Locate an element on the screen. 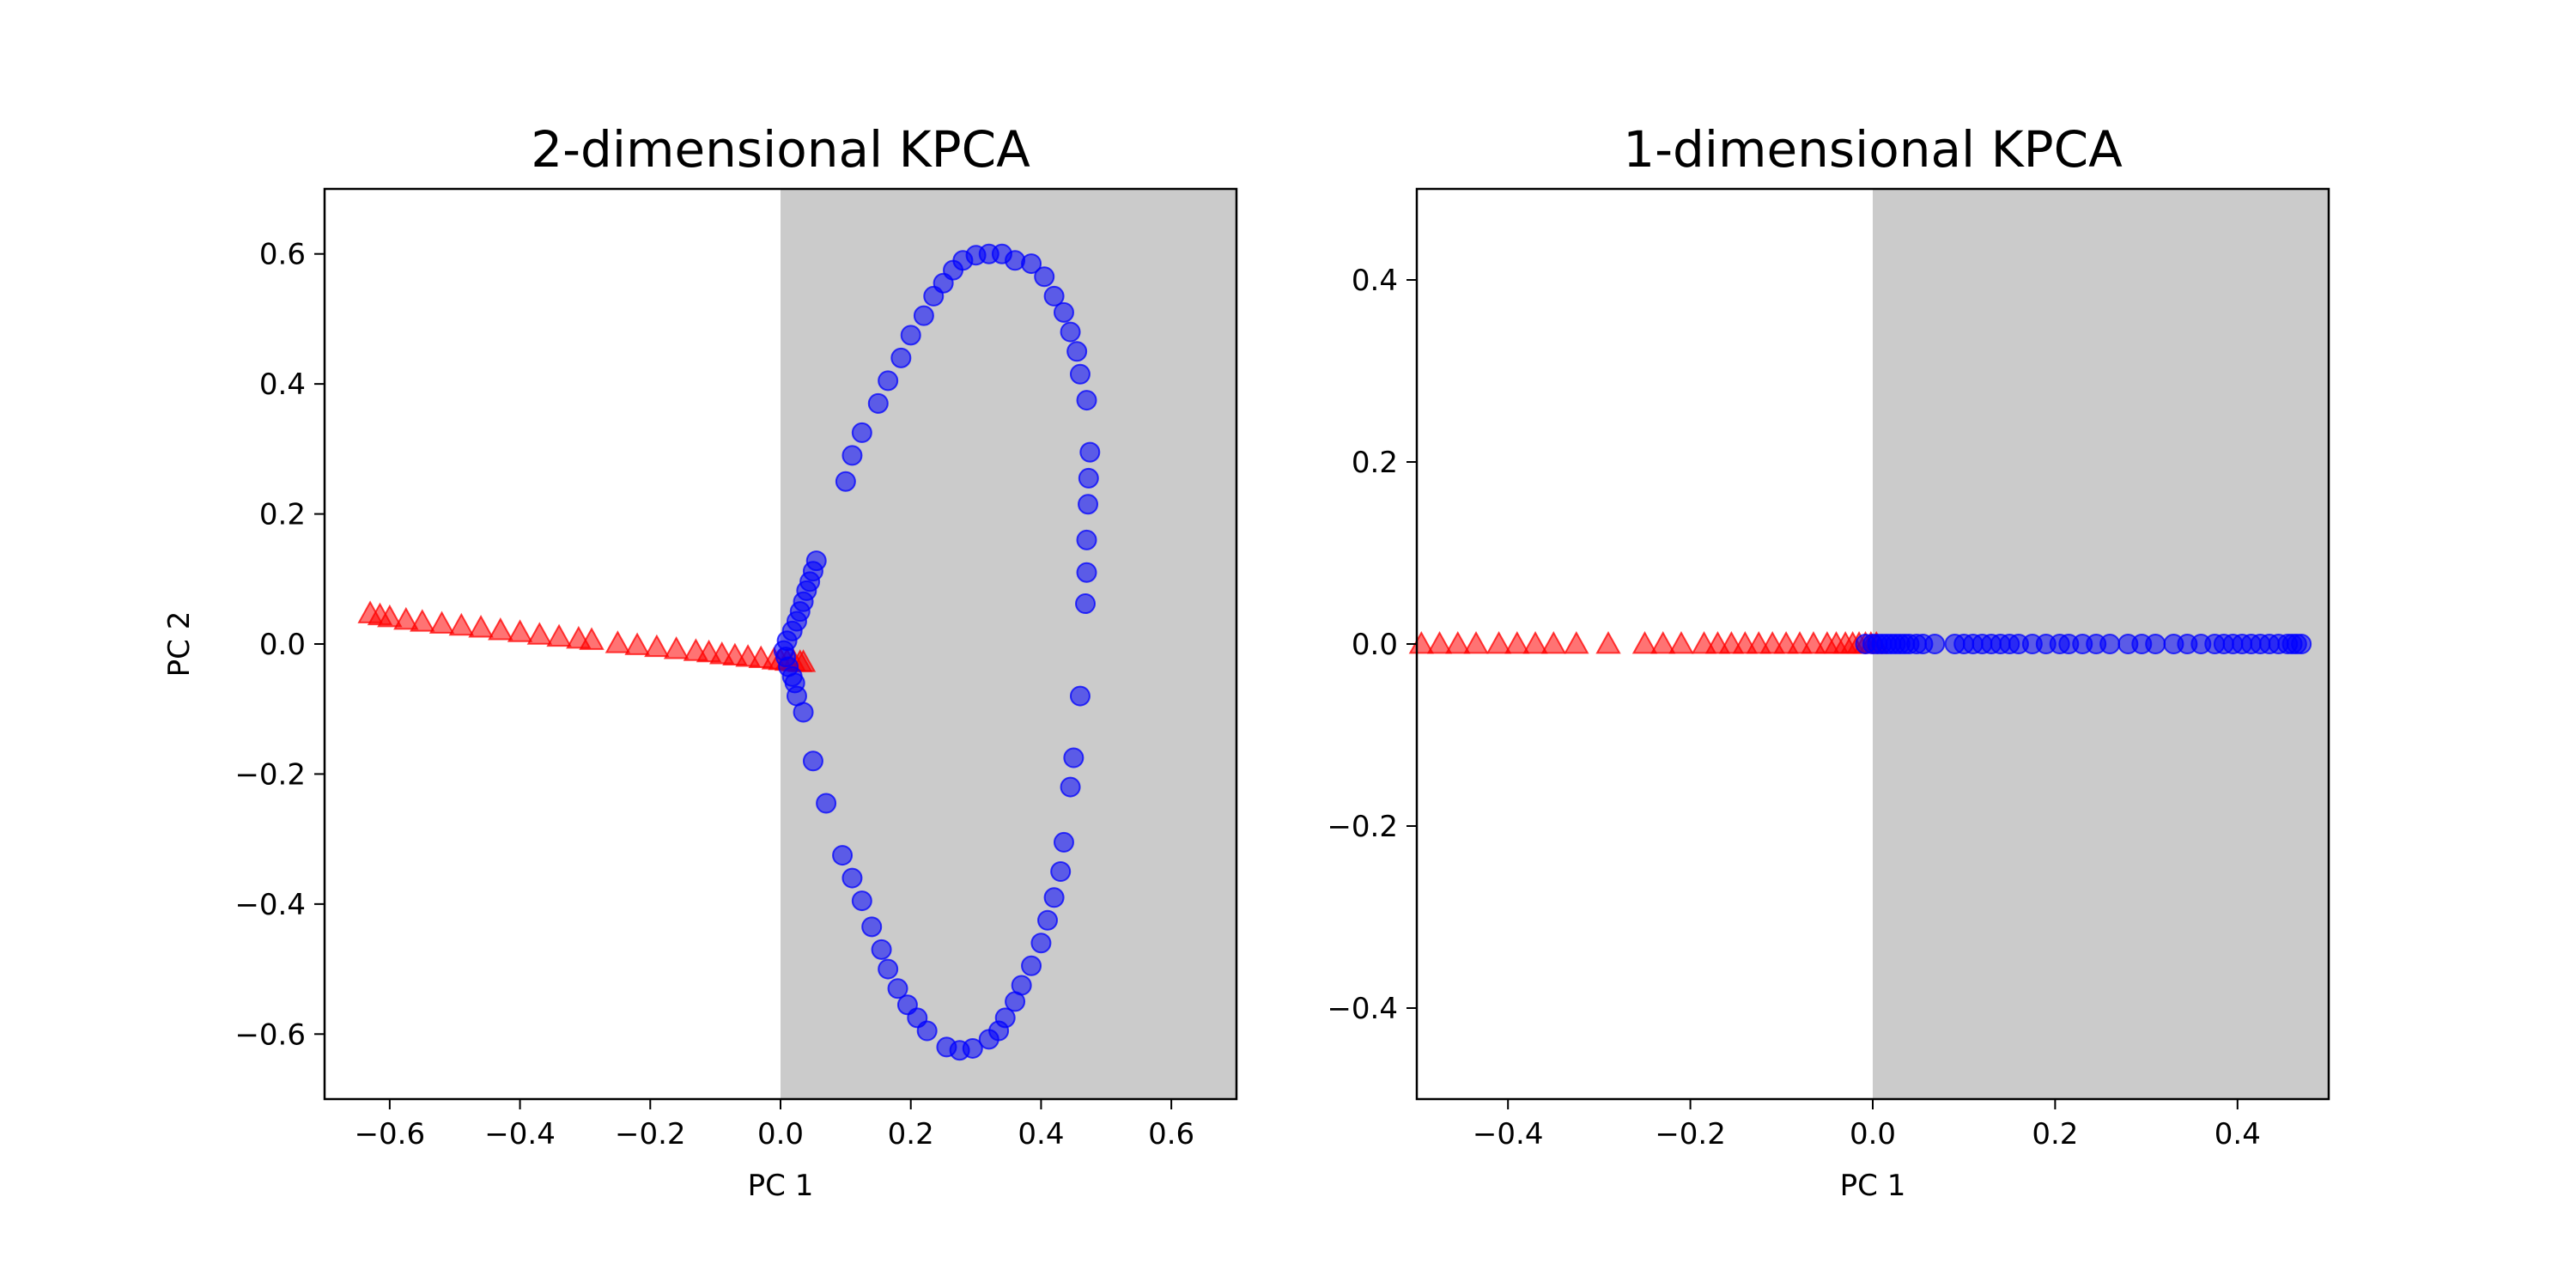 The width and height of the screenshot is (2576, 1288). data-points is located at coordinates (1860, 642).